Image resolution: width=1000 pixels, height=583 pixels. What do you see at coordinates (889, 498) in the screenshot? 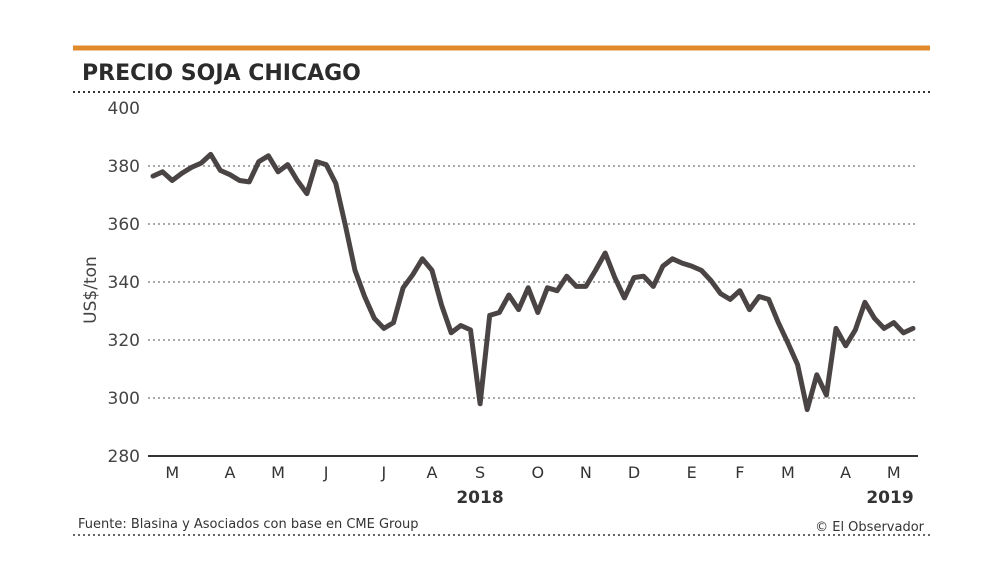
I see `year-label: 2019` at bounding box center [889, 498].